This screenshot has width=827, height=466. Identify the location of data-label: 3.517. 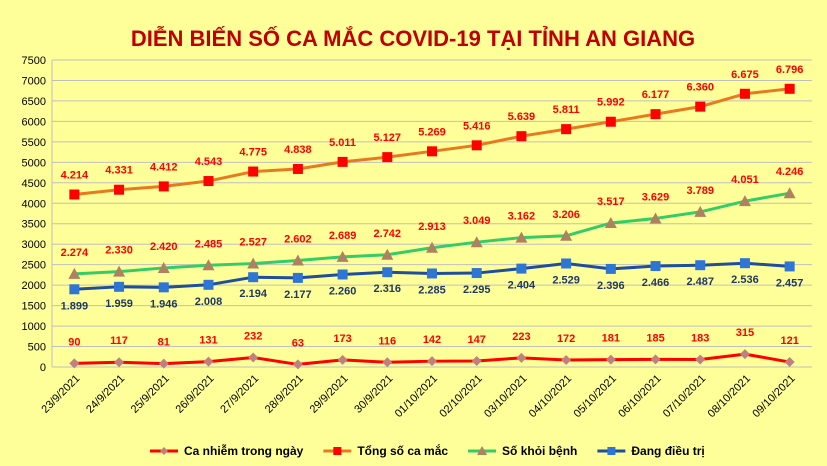
(611, 202).